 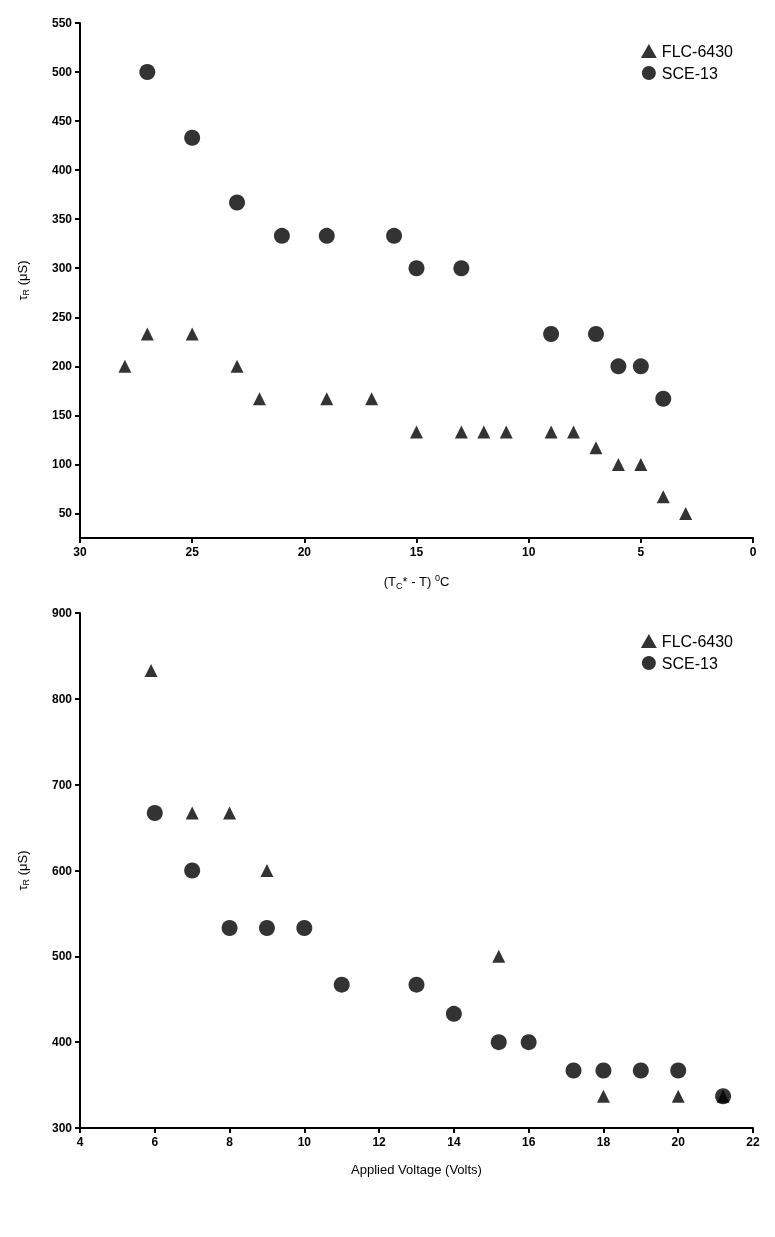 I want to click on x-tick-label: 4, so click(x=80, y=1142).